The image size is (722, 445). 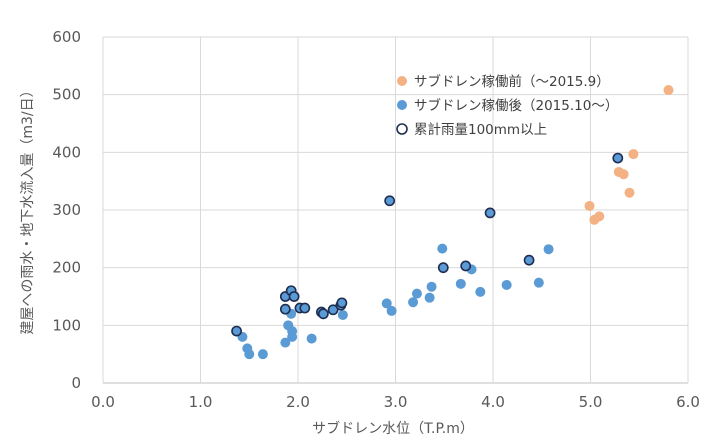 What do you see at coordinates (76, 383) in the screenshot?
I see `y-tick-label: 0` at bounding box center [76, 383].